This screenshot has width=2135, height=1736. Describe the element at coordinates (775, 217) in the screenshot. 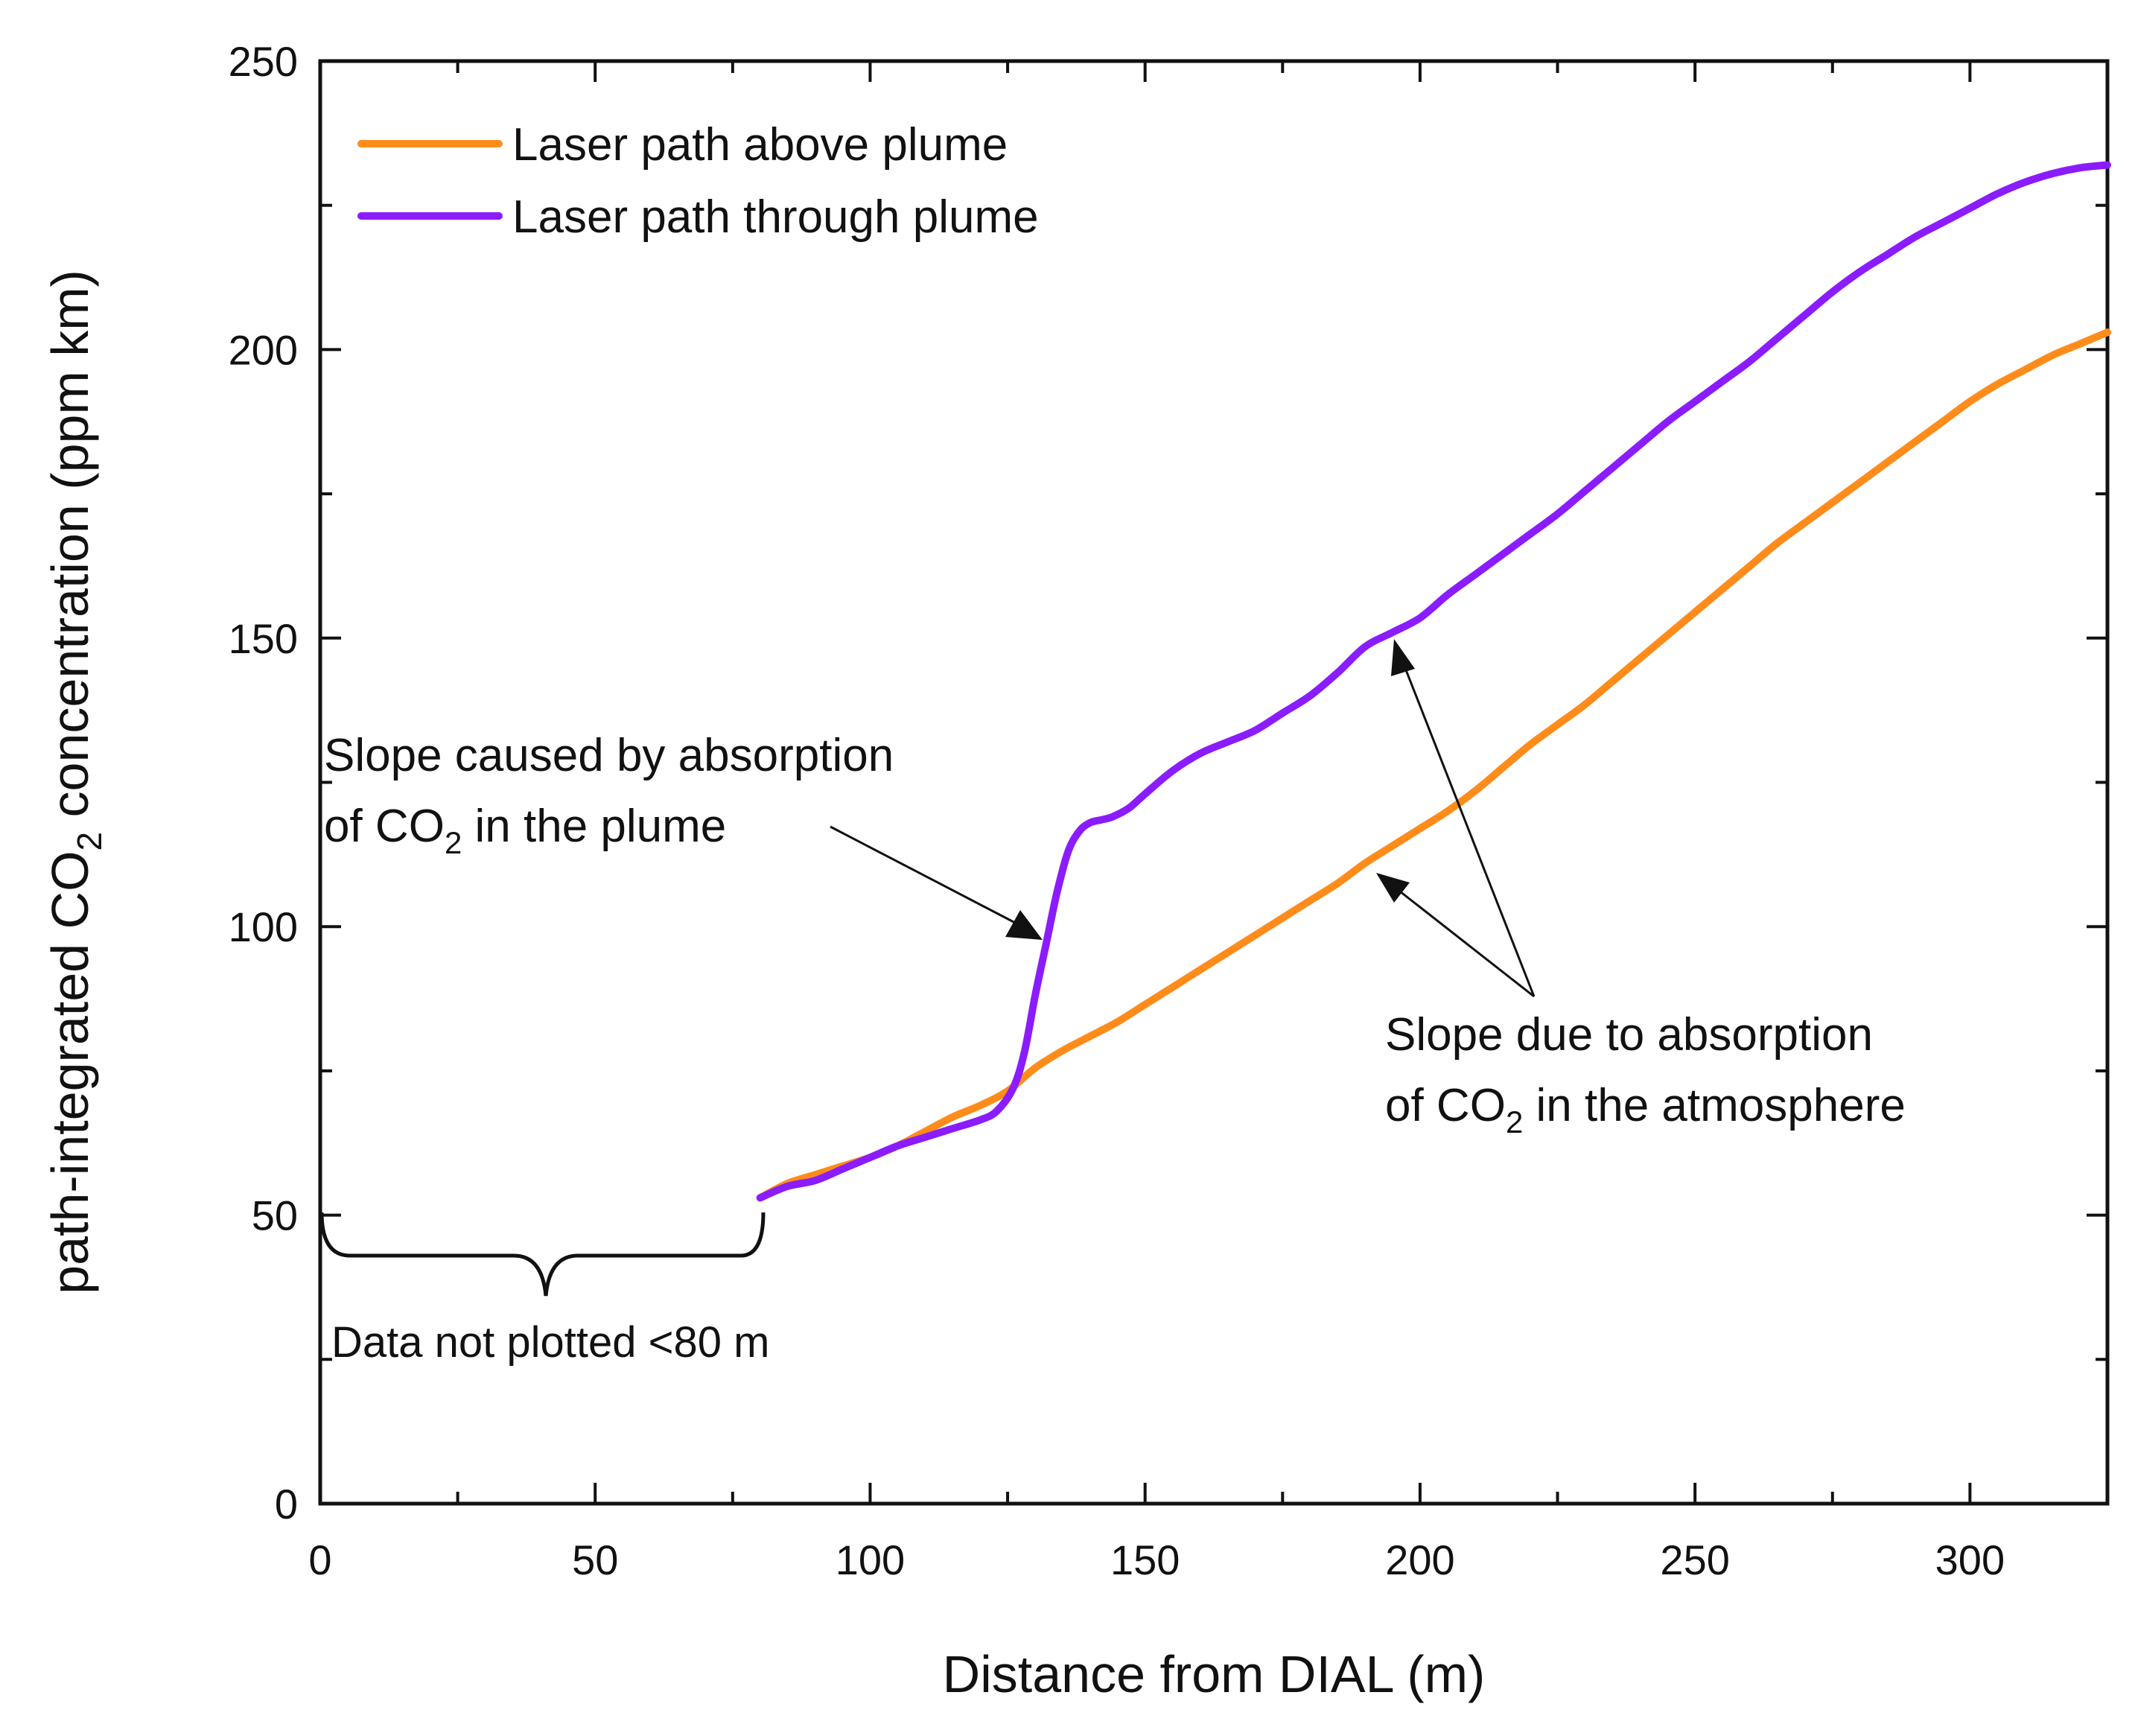

I see `legend-label-through-plume: Laser path through plume` at that location.